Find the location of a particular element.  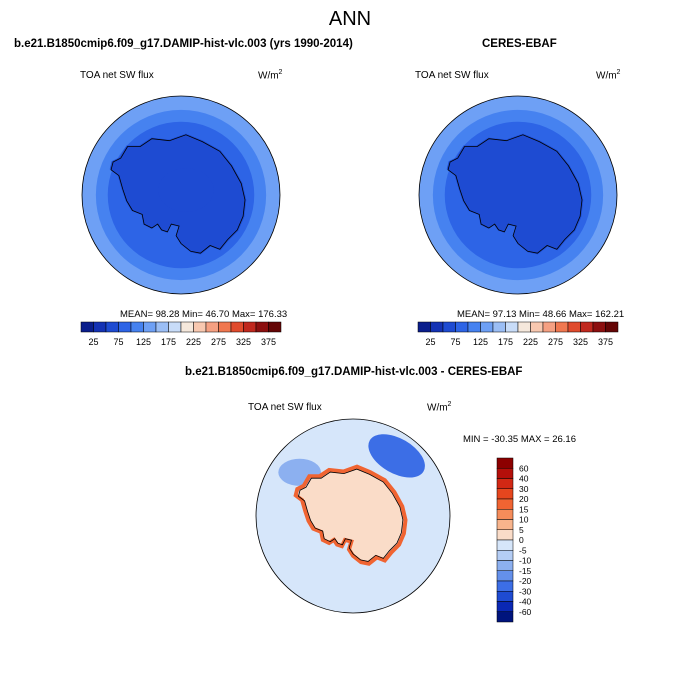

map-region-plateau is located at coordinates (186, 190).